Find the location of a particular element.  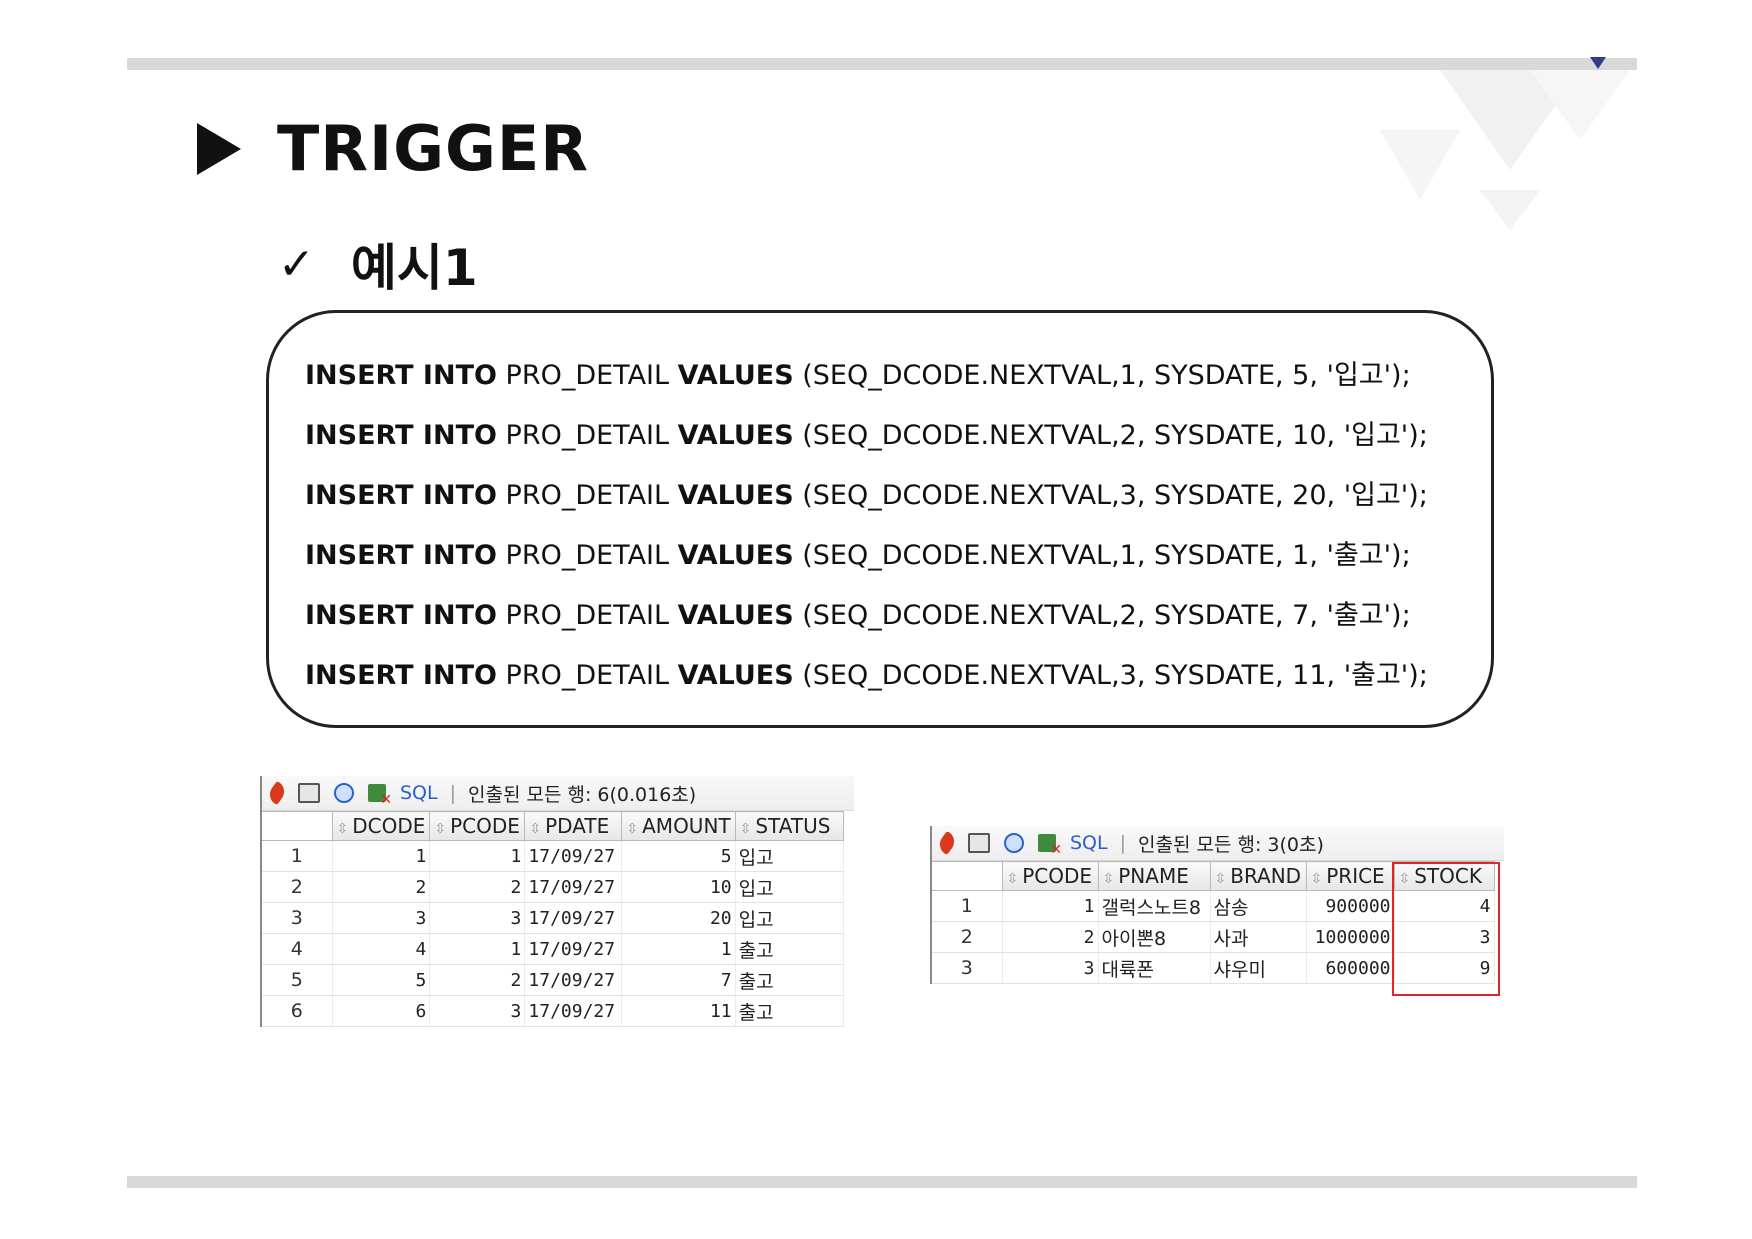

subtitle-row: ✓ 예시1 is located at coordinates (378, 264).